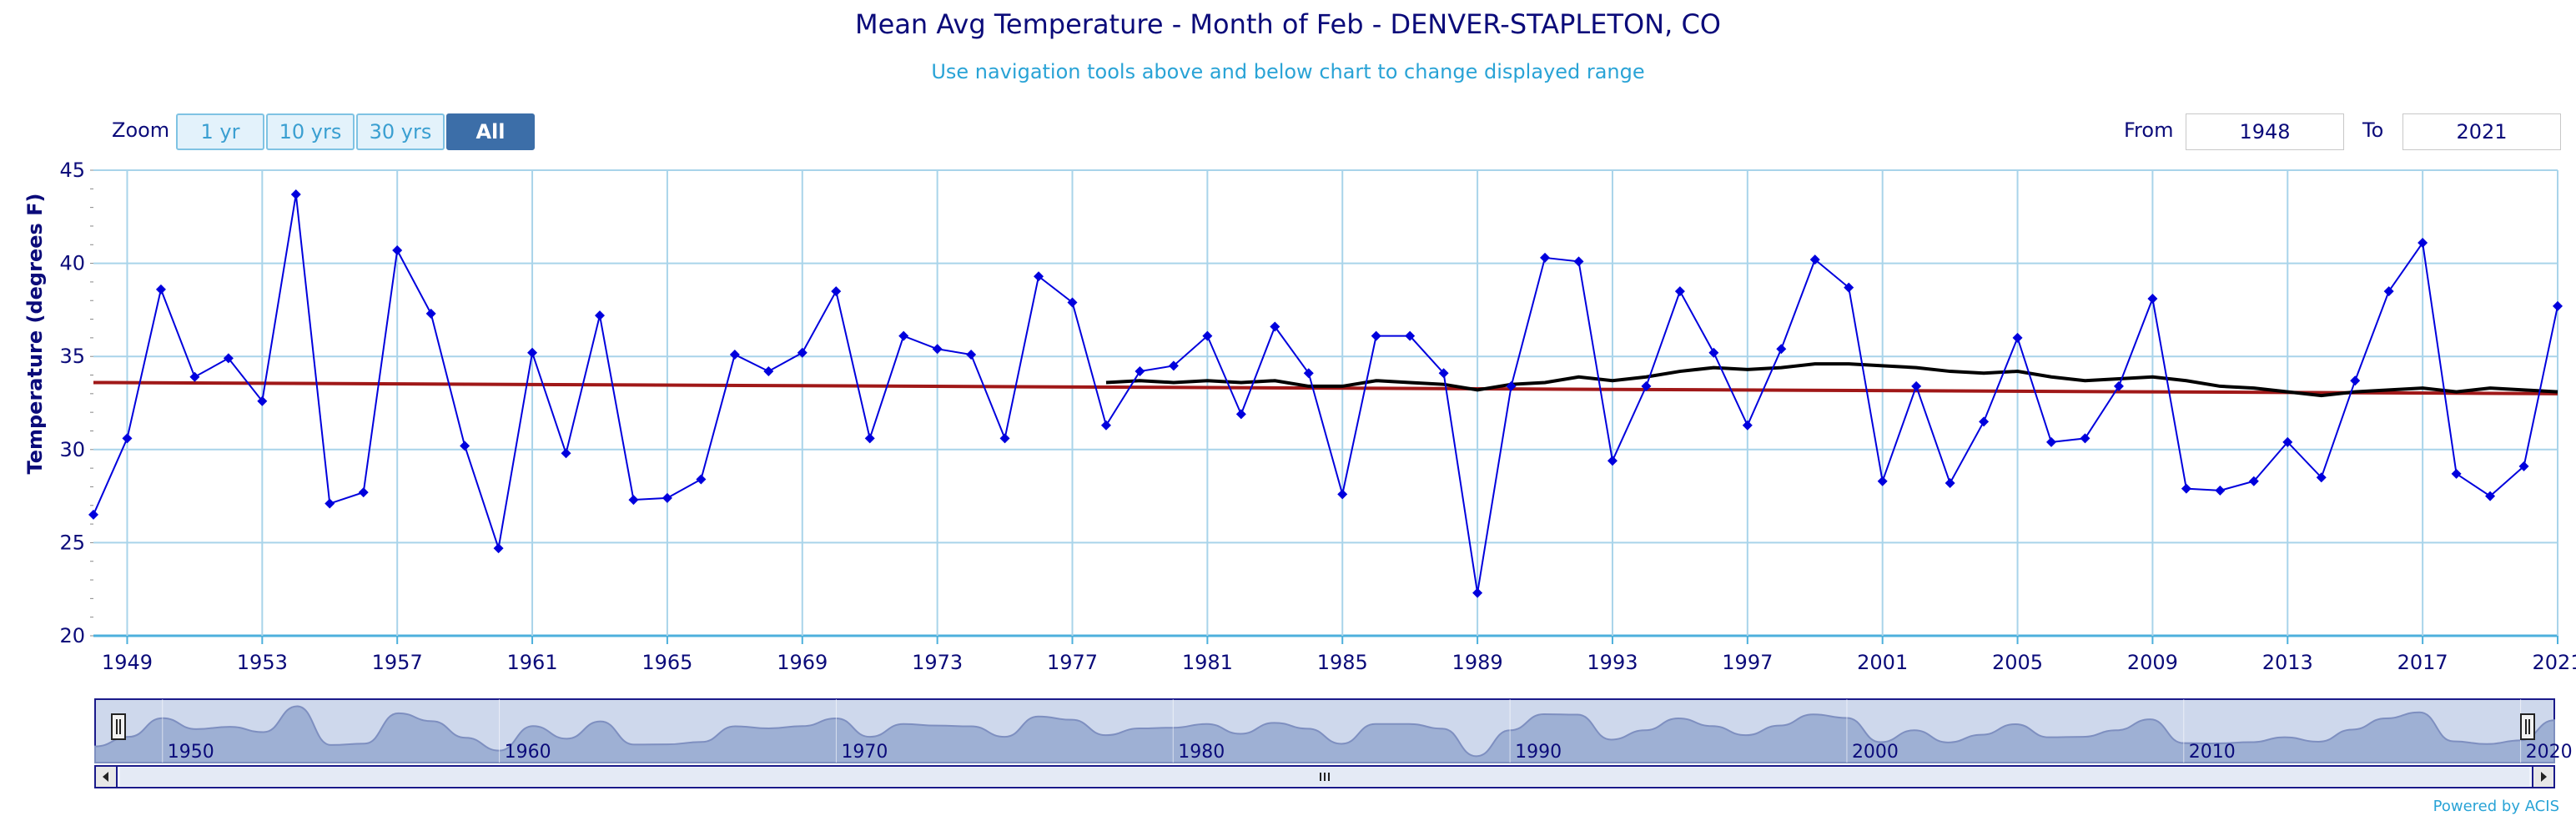  What do you see at coordinates (1324, 730) in the screenshot?
I see `navigator-selection` at bounding box center [1324, 730].